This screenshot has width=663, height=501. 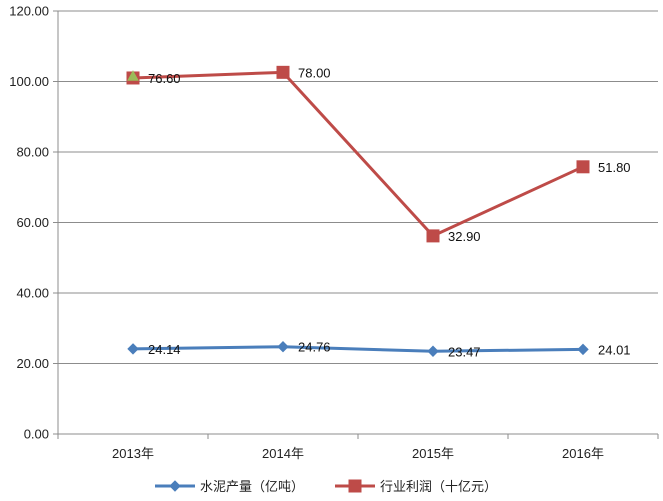 I want to click on legend: 水泥产量（亿吨） 行业利润（十亿元）, so click(x=326, y=487).